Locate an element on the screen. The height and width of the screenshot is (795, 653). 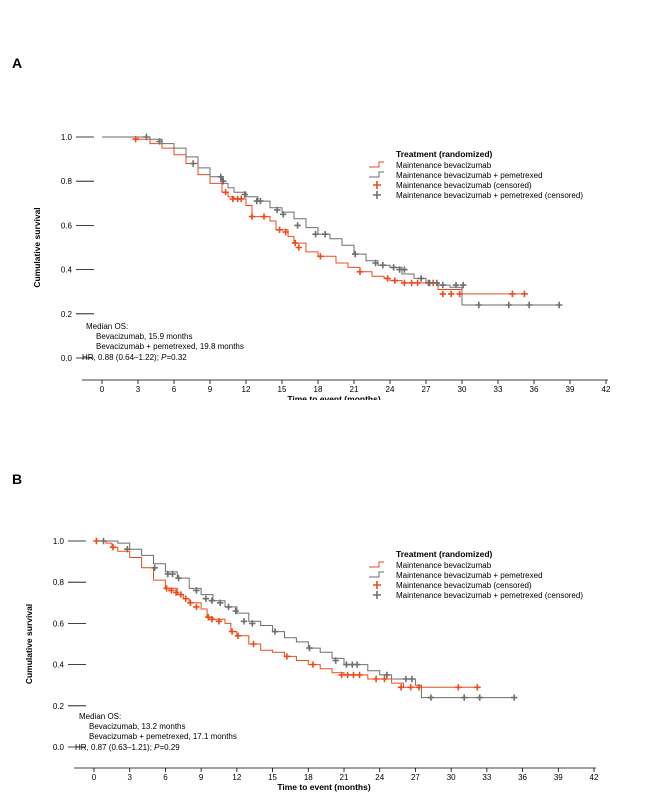
y-tick-label: 0.8 is located at coordinates (67, 181).